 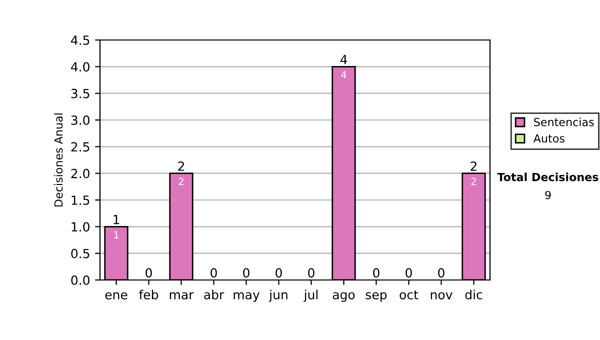 What do you see at coordinates (343, 297) in the screenshot?
I see `x-tick-label: ago` at bounding box center [343, 297].